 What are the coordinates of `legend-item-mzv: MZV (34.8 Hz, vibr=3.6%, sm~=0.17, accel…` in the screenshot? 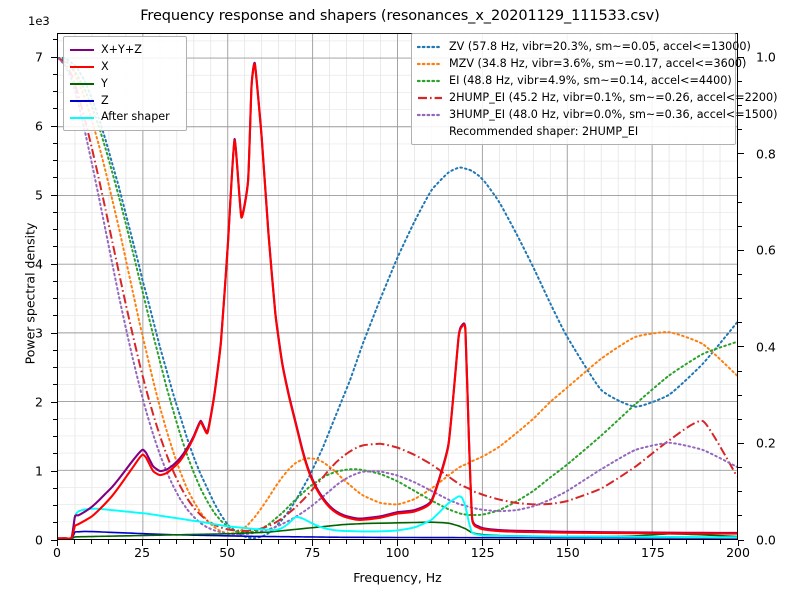 It's located at (581, 63).